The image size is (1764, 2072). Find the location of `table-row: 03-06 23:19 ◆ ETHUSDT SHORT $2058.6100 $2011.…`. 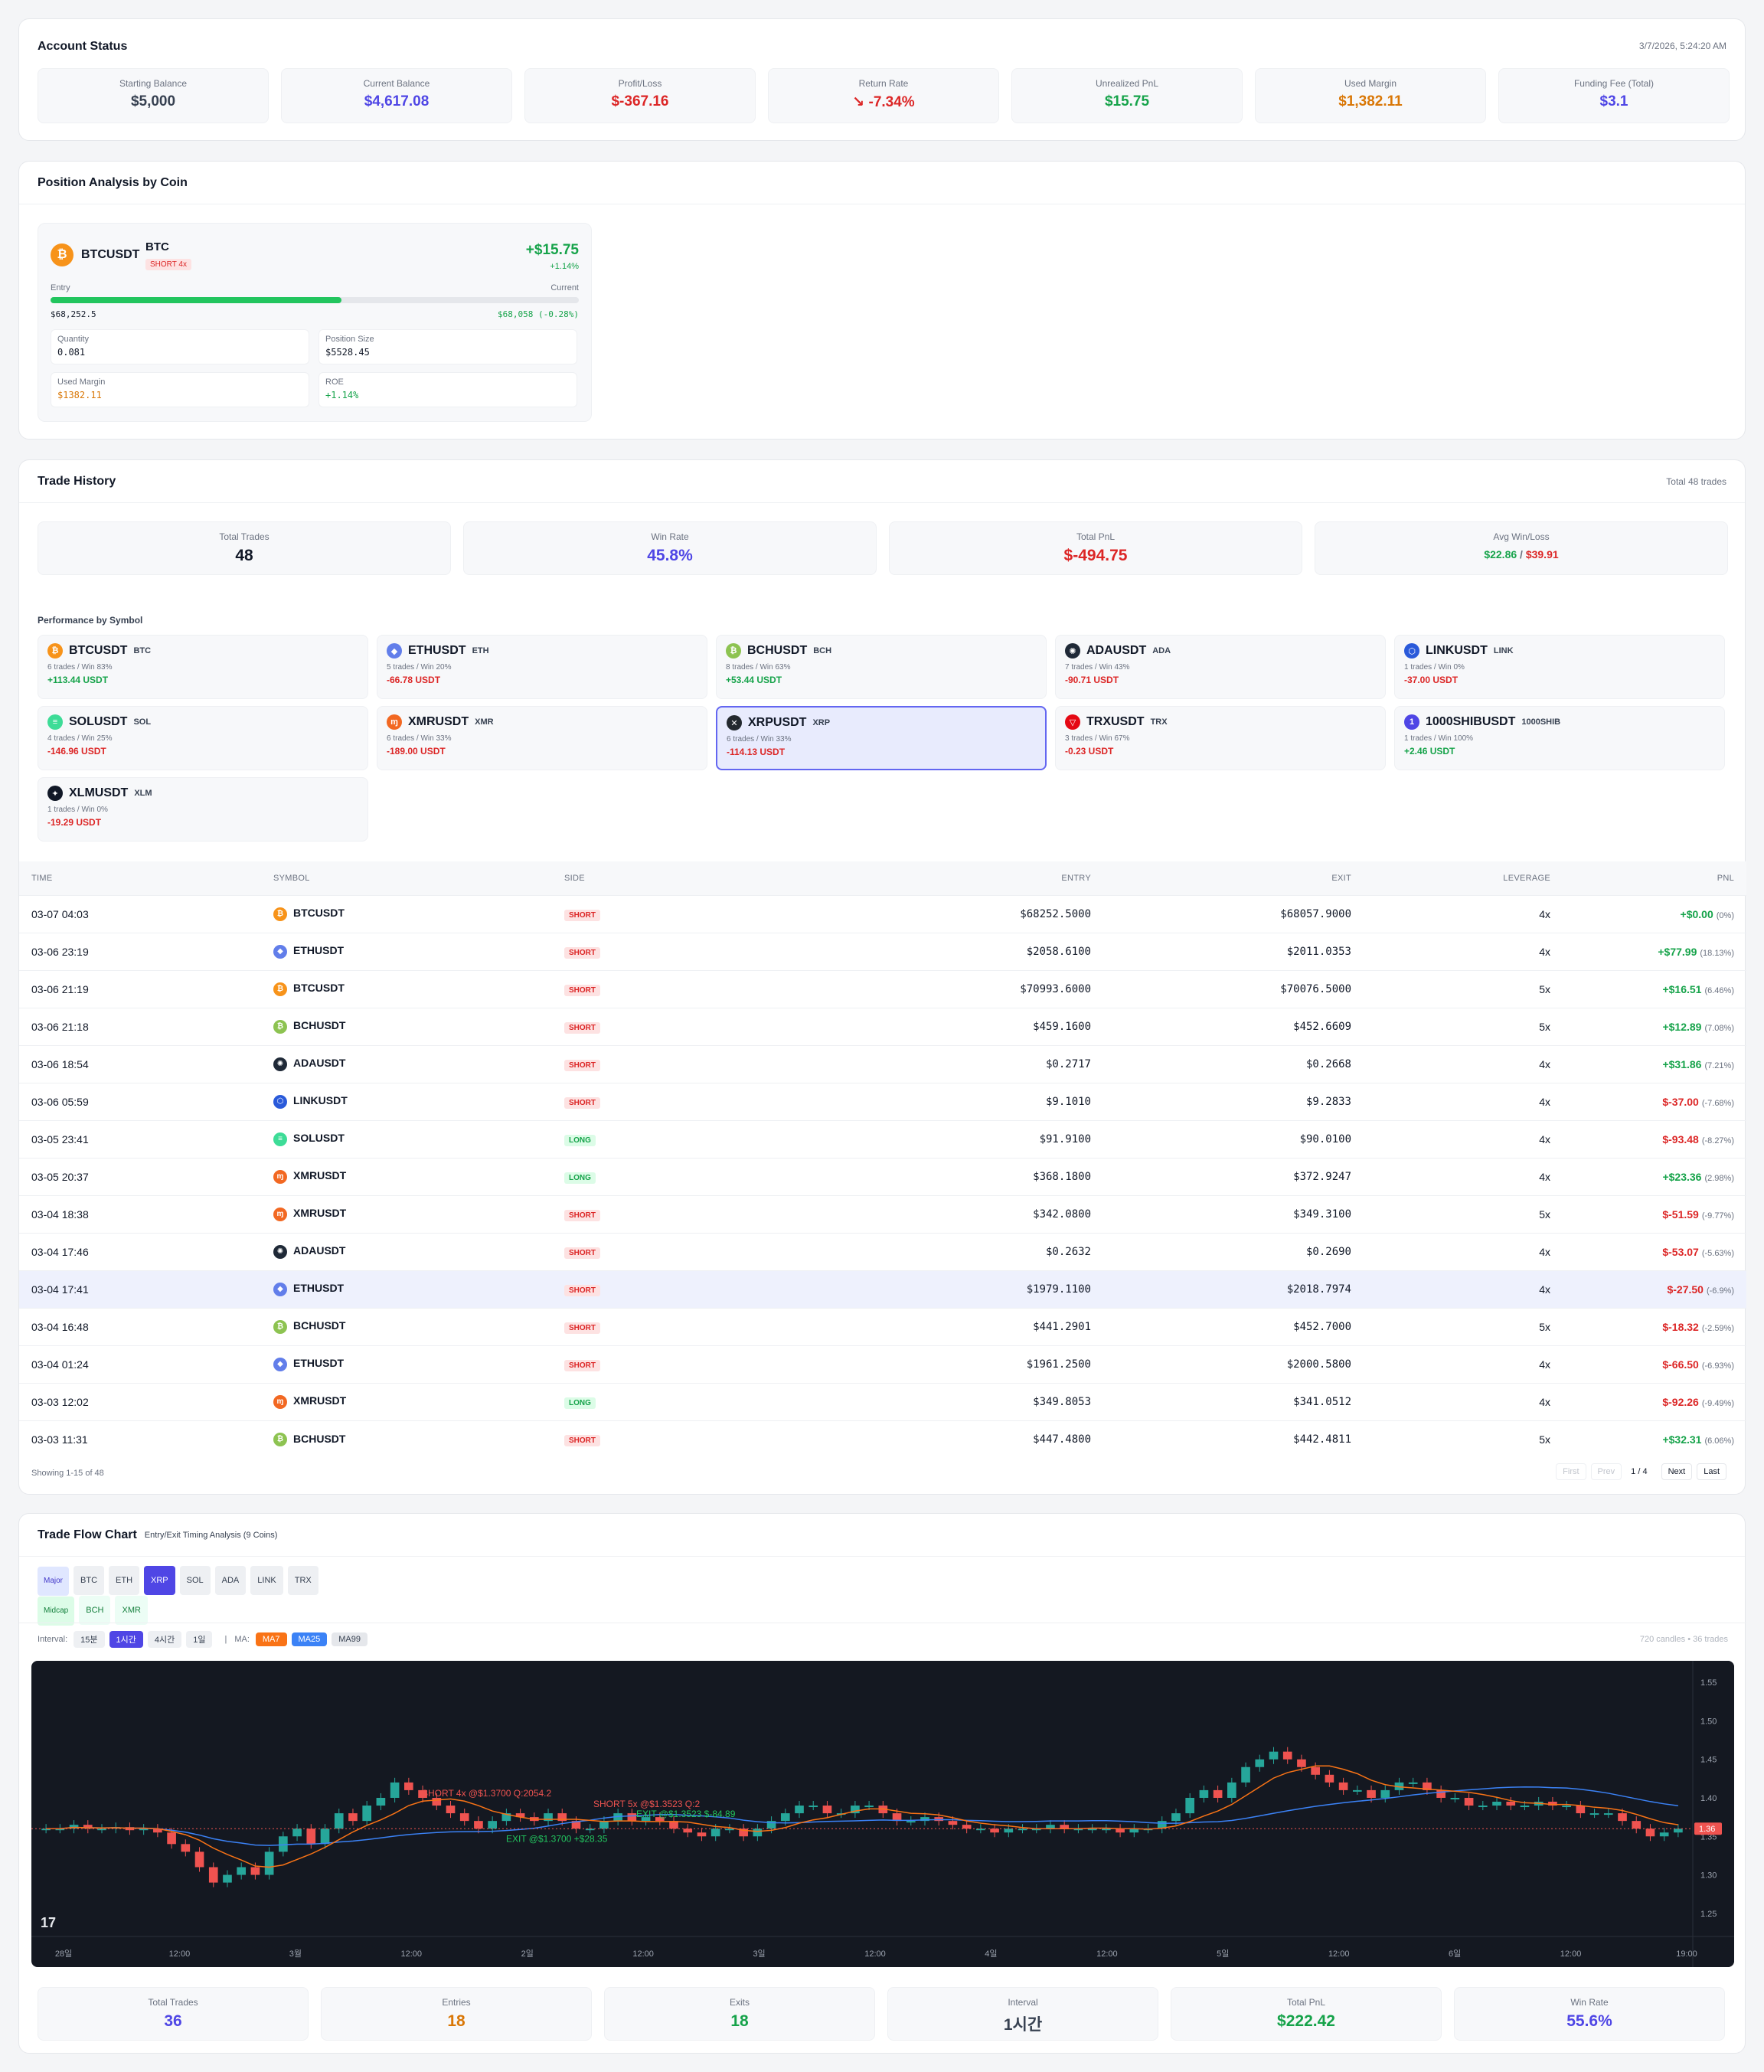

table-row: 03-06 23:19 ◆ ETHUSDT SHORT $2058.6100 $2011.… is located at coordinates (882, 951).